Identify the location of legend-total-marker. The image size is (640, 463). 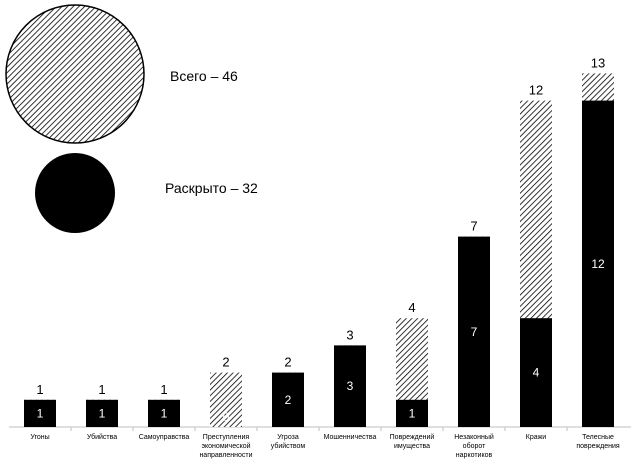
(75, 74).